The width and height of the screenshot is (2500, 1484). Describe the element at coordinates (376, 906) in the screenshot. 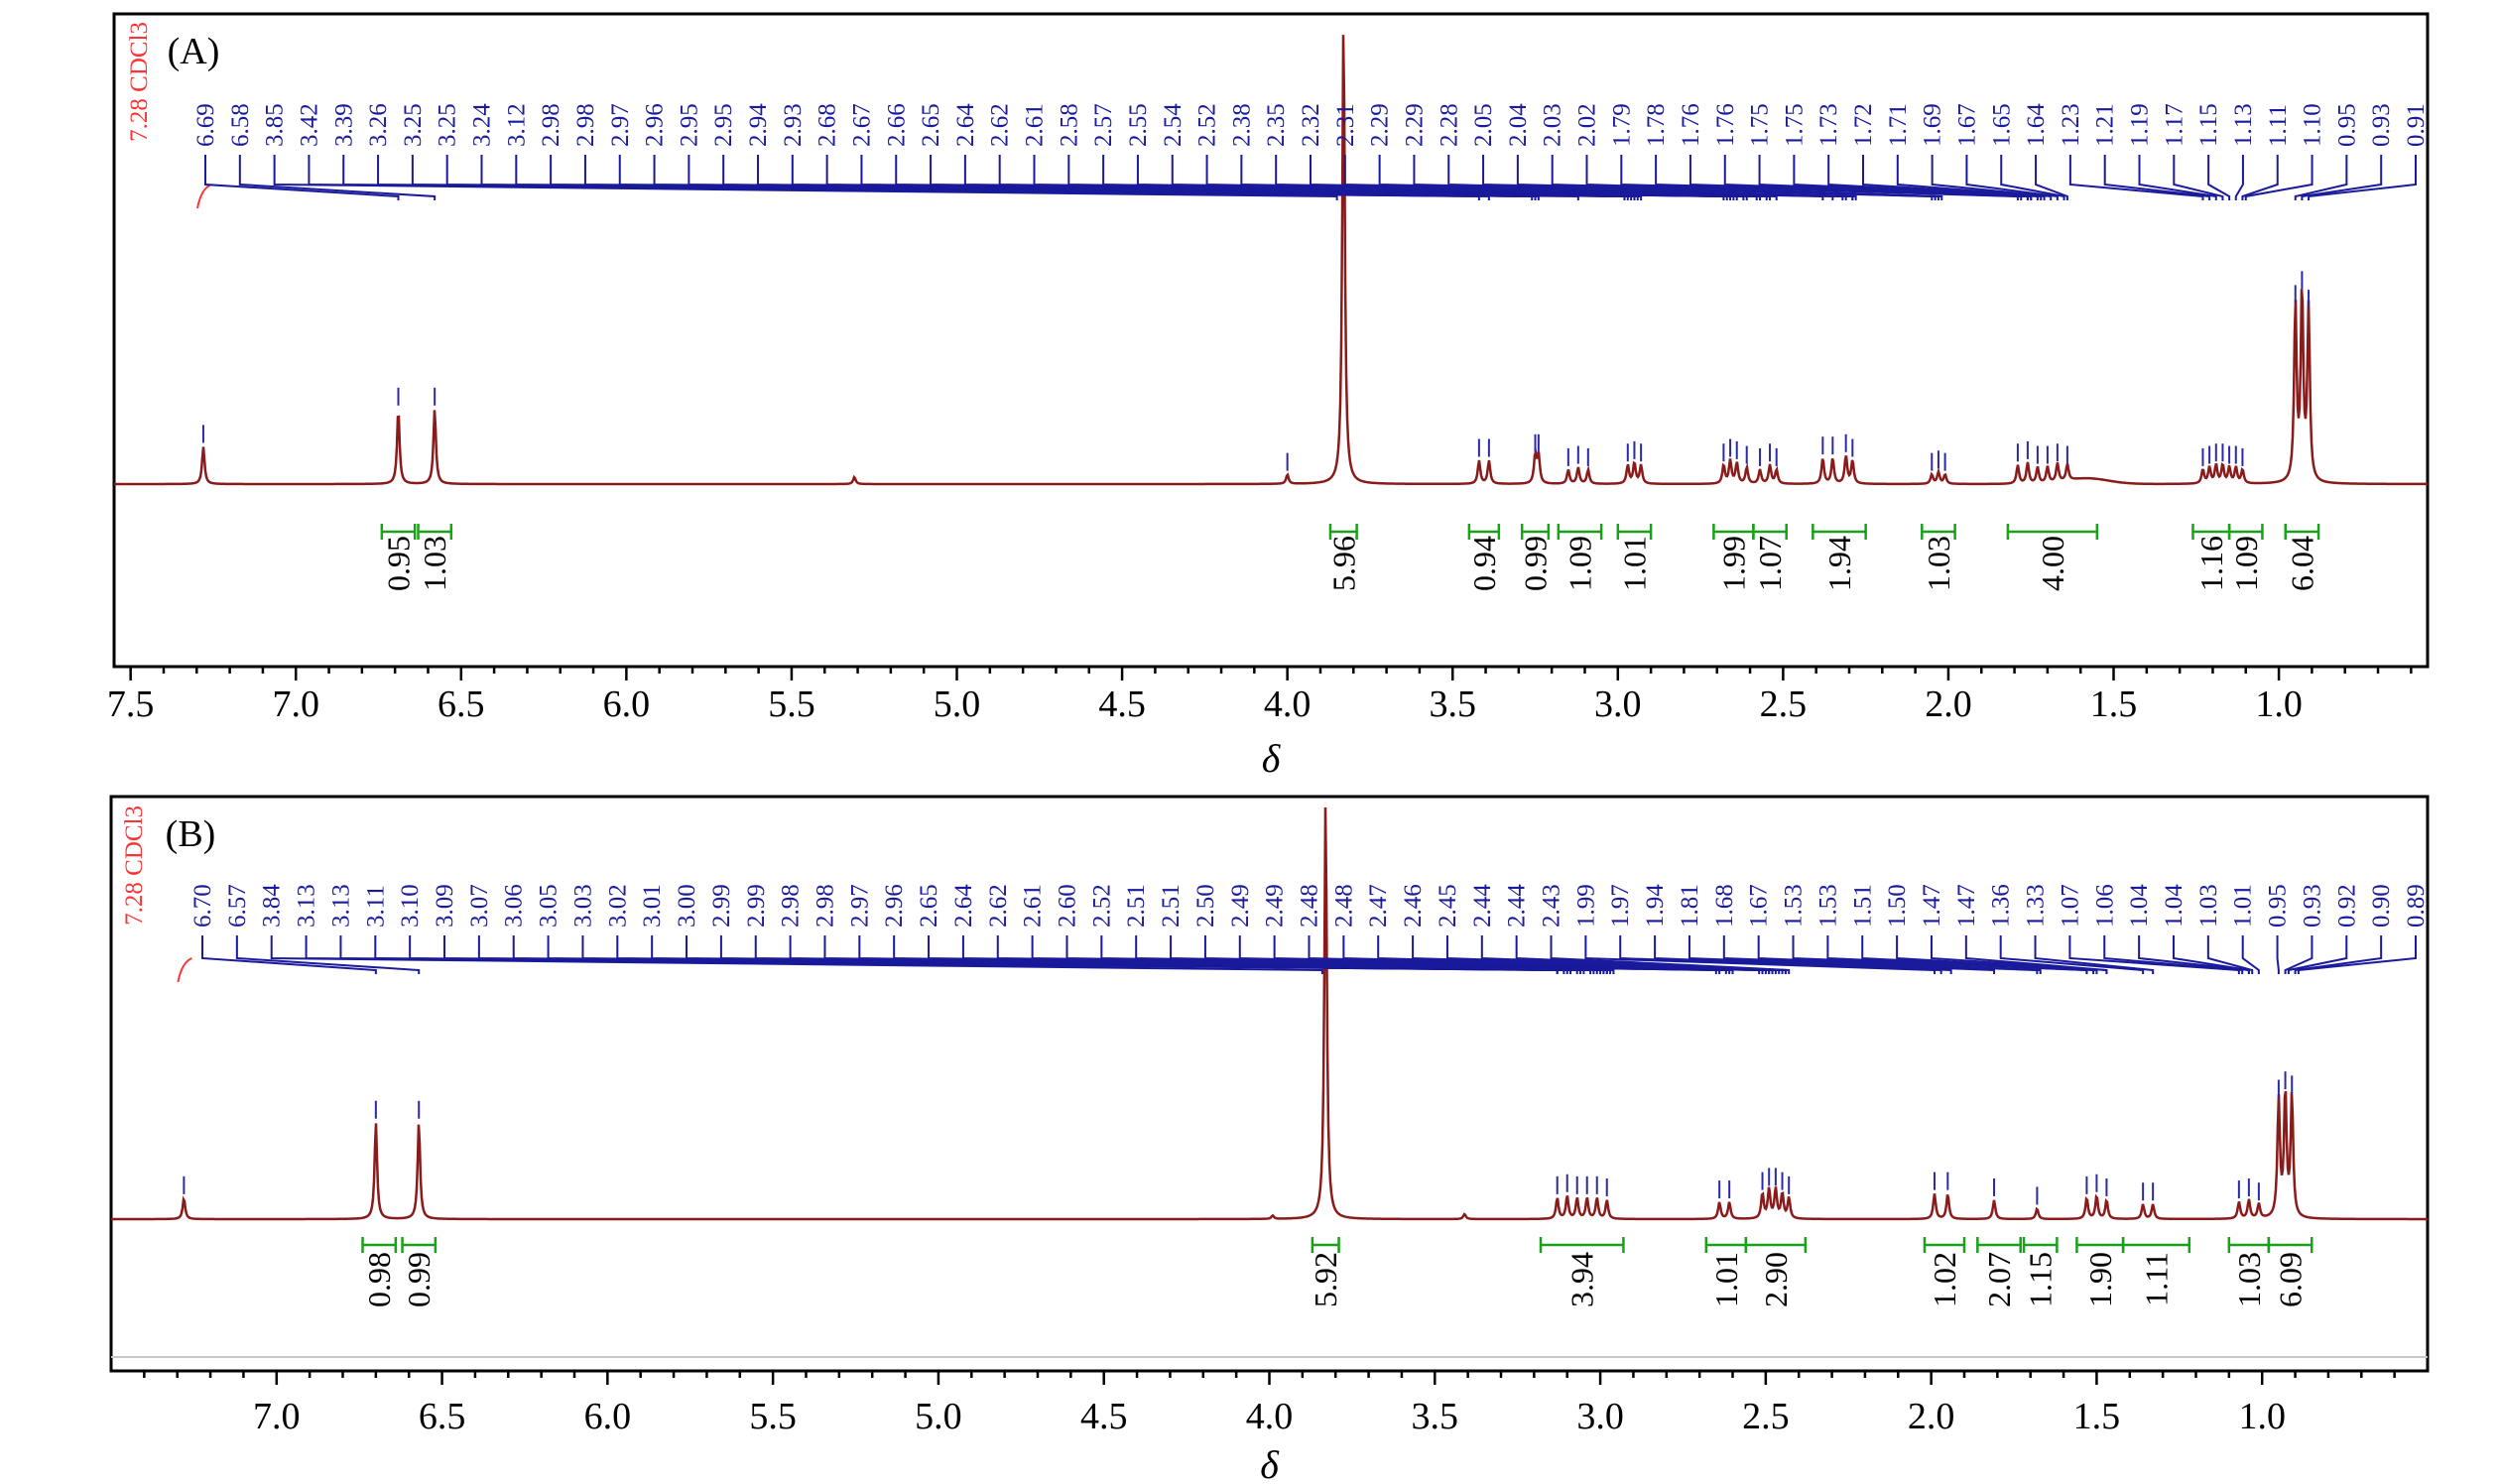

I see `peak-label: 3.11` at that location.